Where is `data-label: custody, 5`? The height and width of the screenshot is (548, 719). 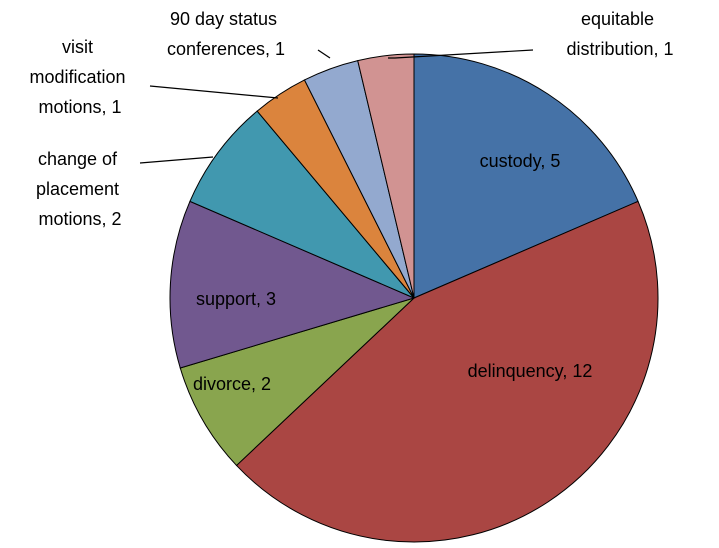 data-label: custody, 5 is located at coordinates (520, 161).